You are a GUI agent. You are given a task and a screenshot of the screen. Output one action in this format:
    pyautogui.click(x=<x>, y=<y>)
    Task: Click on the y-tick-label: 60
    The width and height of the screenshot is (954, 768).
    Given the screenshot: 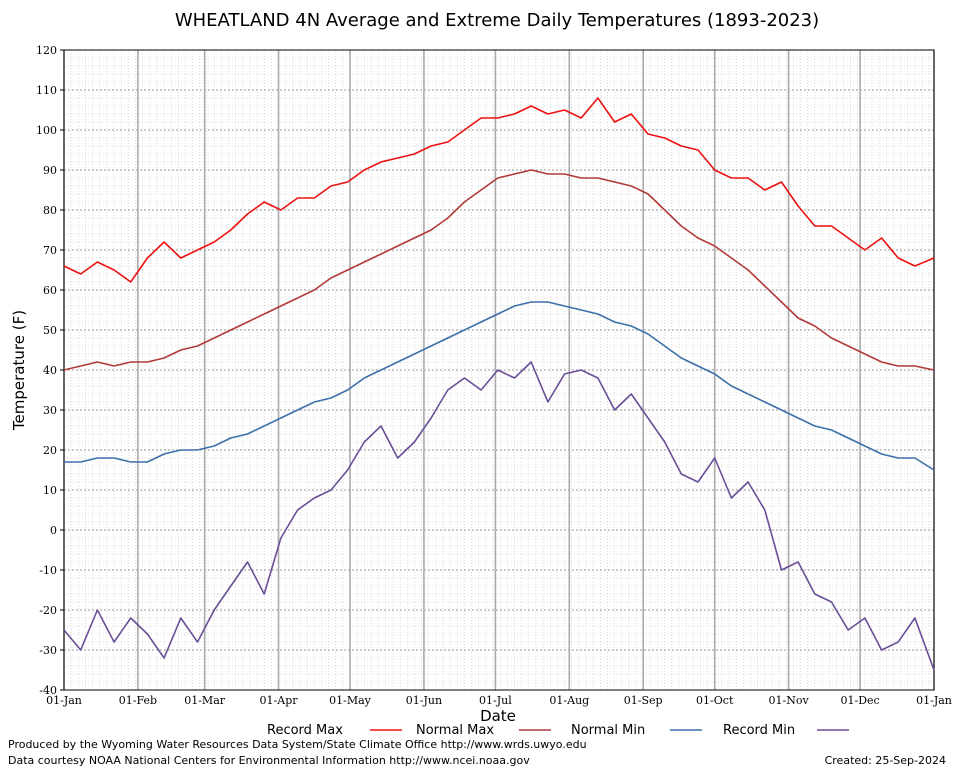 What is the action you would take?
    pyautogui.click(x=50, y=290)
    